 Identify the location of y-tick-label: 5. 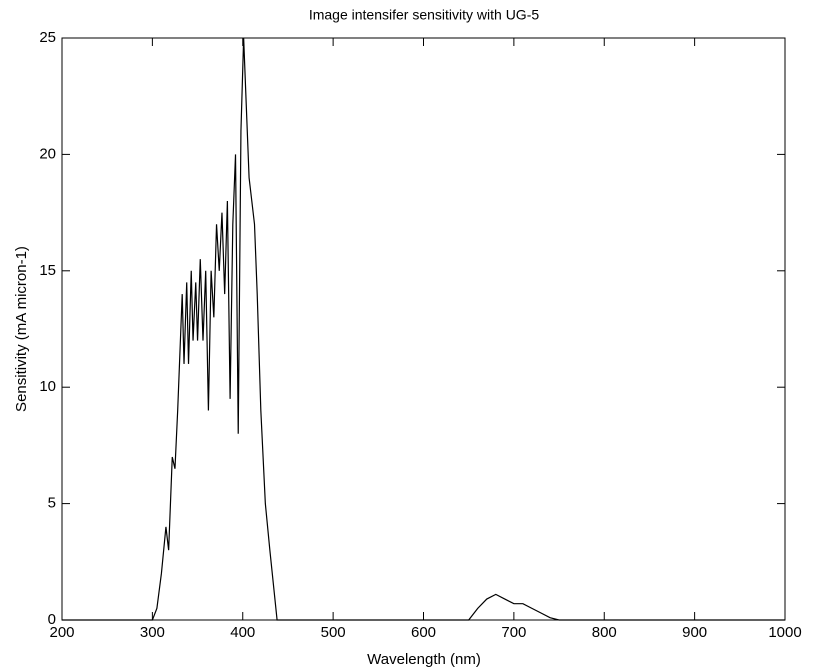
(52, 503).